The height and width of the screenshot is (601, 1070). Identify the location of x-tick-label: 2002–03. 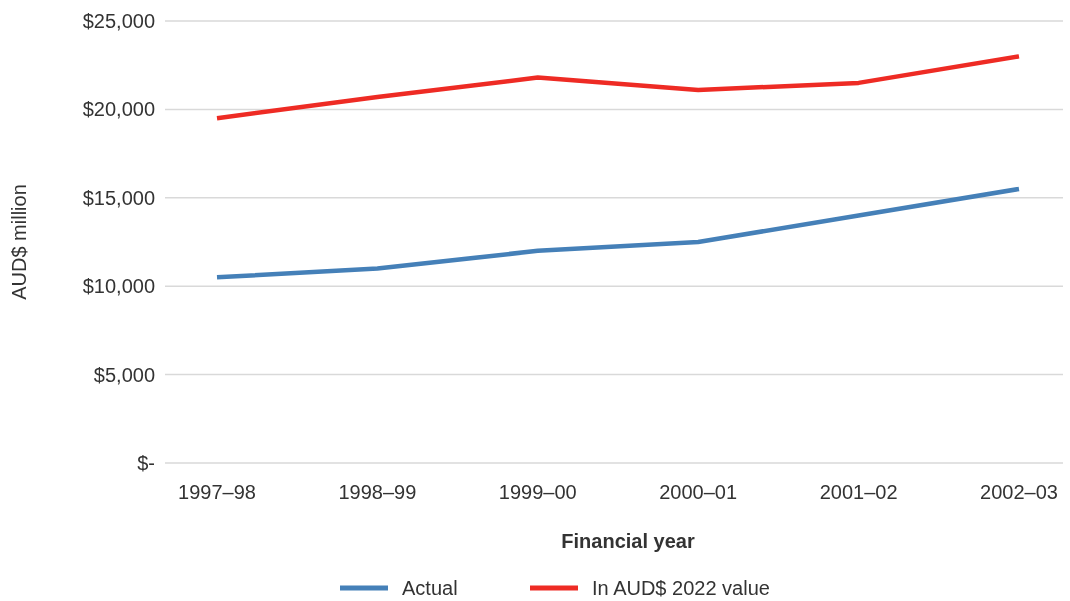
(1019, 492).